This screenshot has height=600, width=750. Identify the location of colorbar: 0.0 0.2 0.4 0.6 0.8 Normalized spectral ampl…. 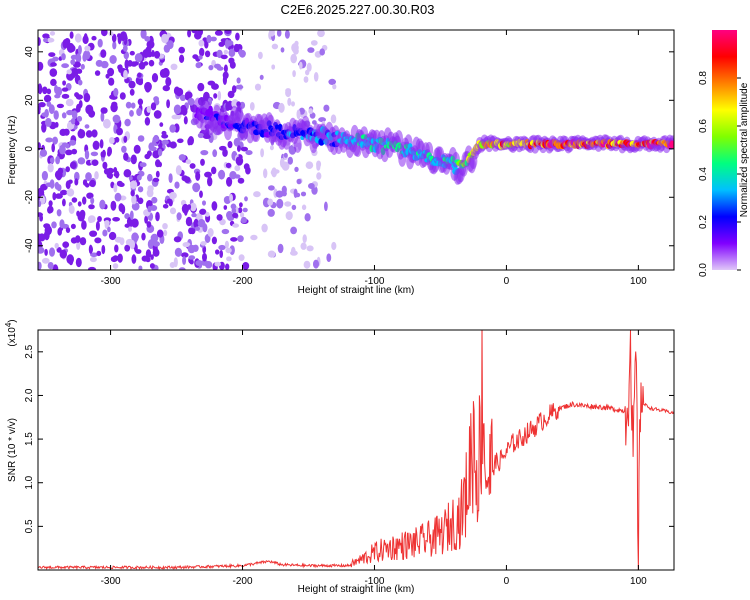
(724, 153).